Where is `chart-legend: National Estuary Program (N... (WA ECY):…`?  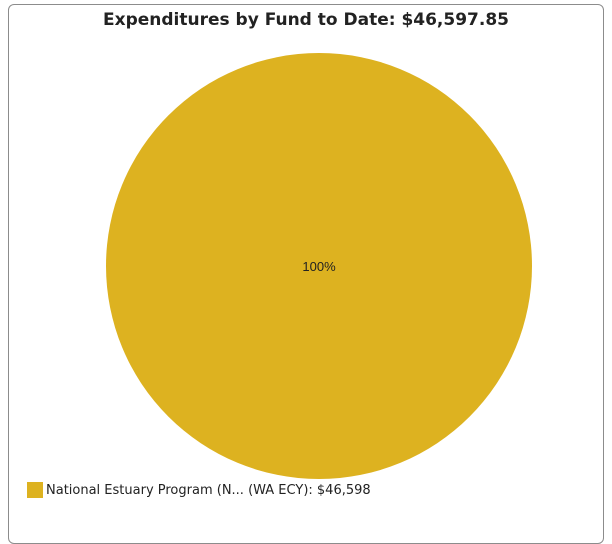 chart-legend: National Estuary Program (N... (WA ECY):… is located at coordinates (199, 490).